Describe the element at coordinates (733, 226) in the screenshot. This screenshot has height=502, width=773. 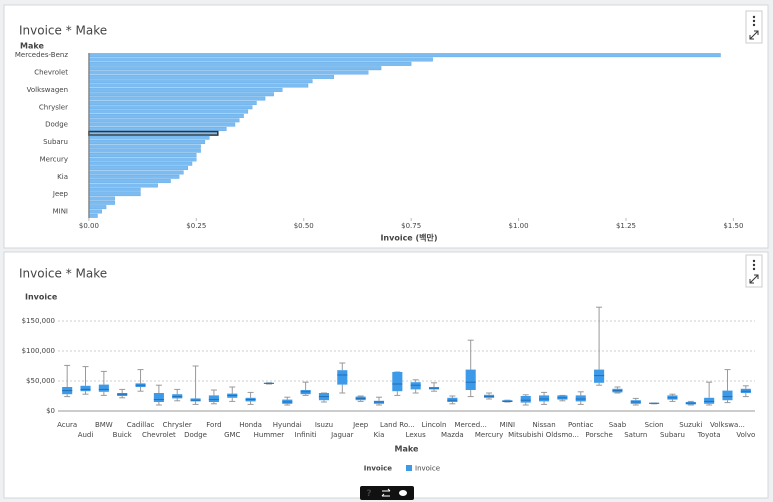
I see `x-tick-label: $1.50` at that location.